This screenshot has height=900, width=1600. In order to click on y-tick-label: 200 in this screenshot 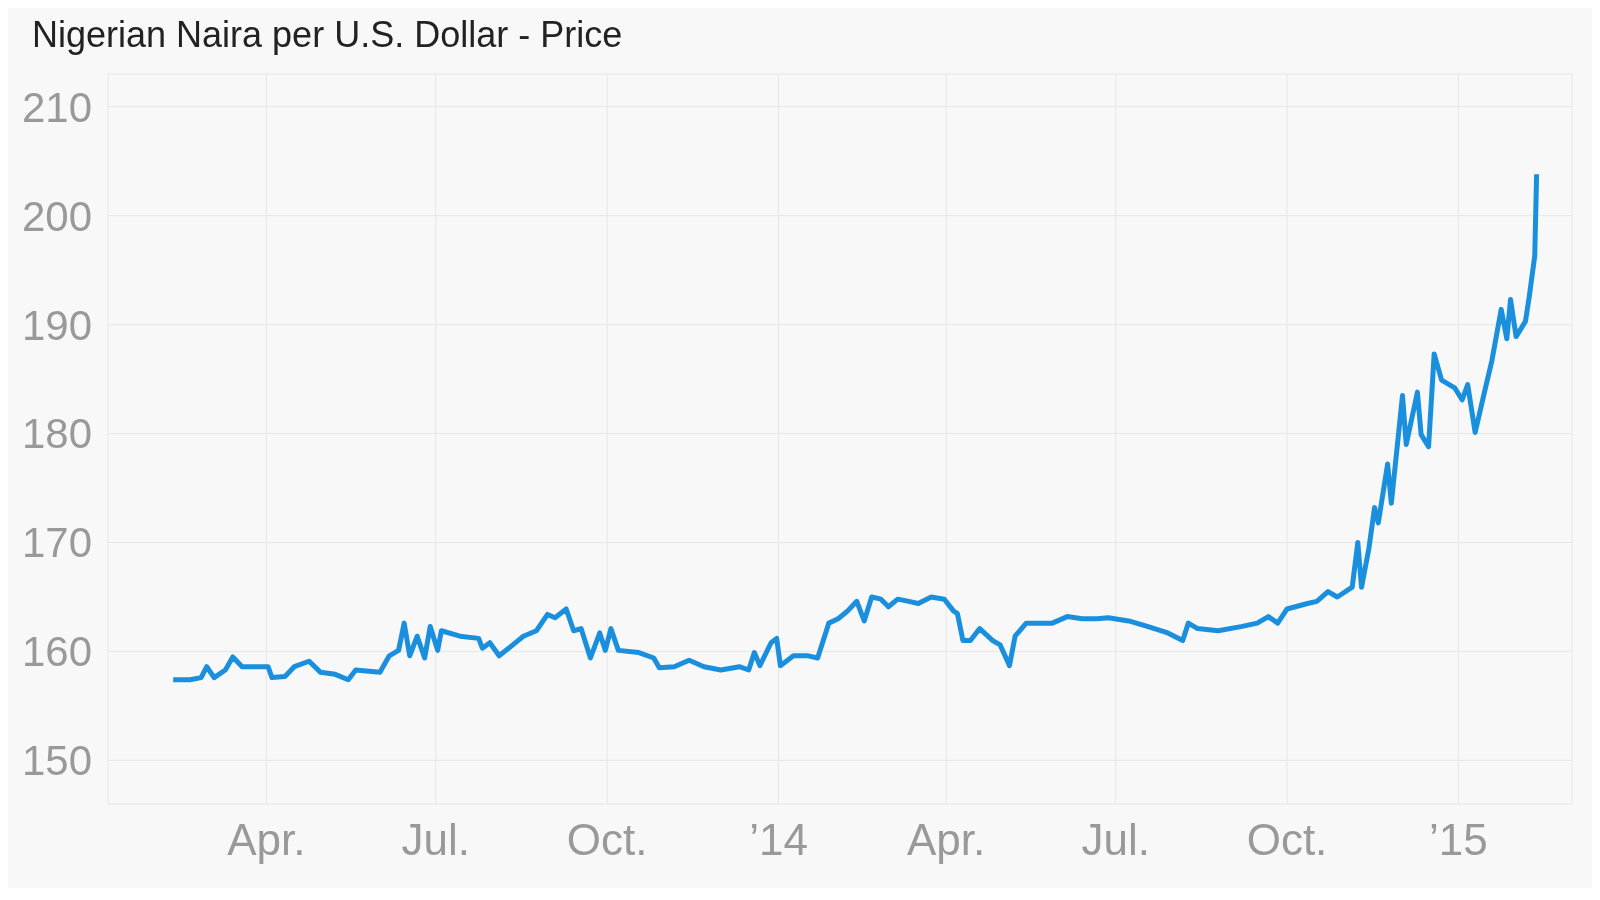, I will do `click(57, 216)`.